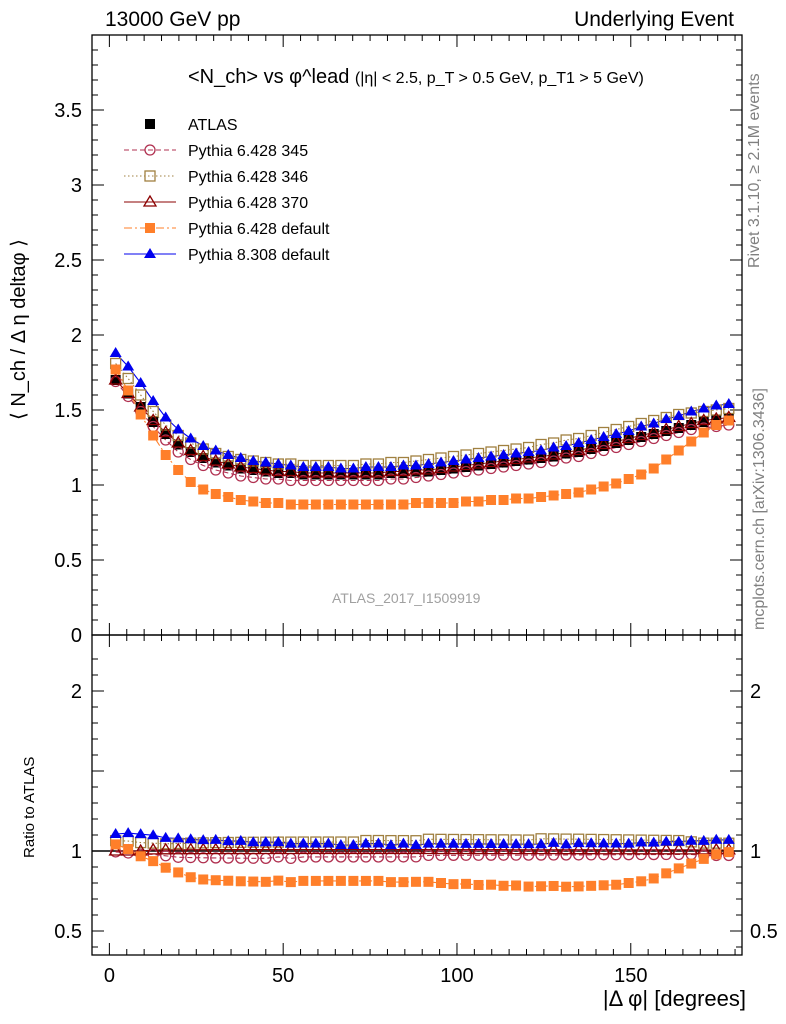 The height and width of the screenshot is (1024, 786). Describe the element at coordinates (68, 561) in the screenshot. I see `y-tick-label: 0.5` at that location.